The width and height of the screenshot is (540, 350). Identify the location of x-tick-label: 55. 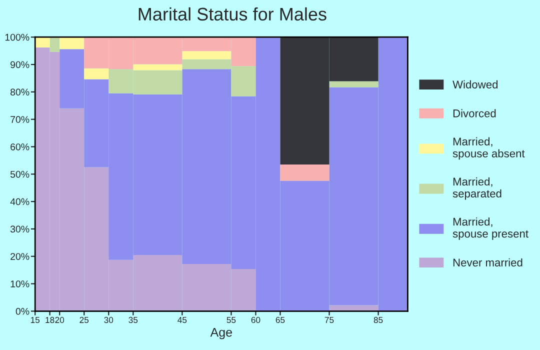
(231, 320).